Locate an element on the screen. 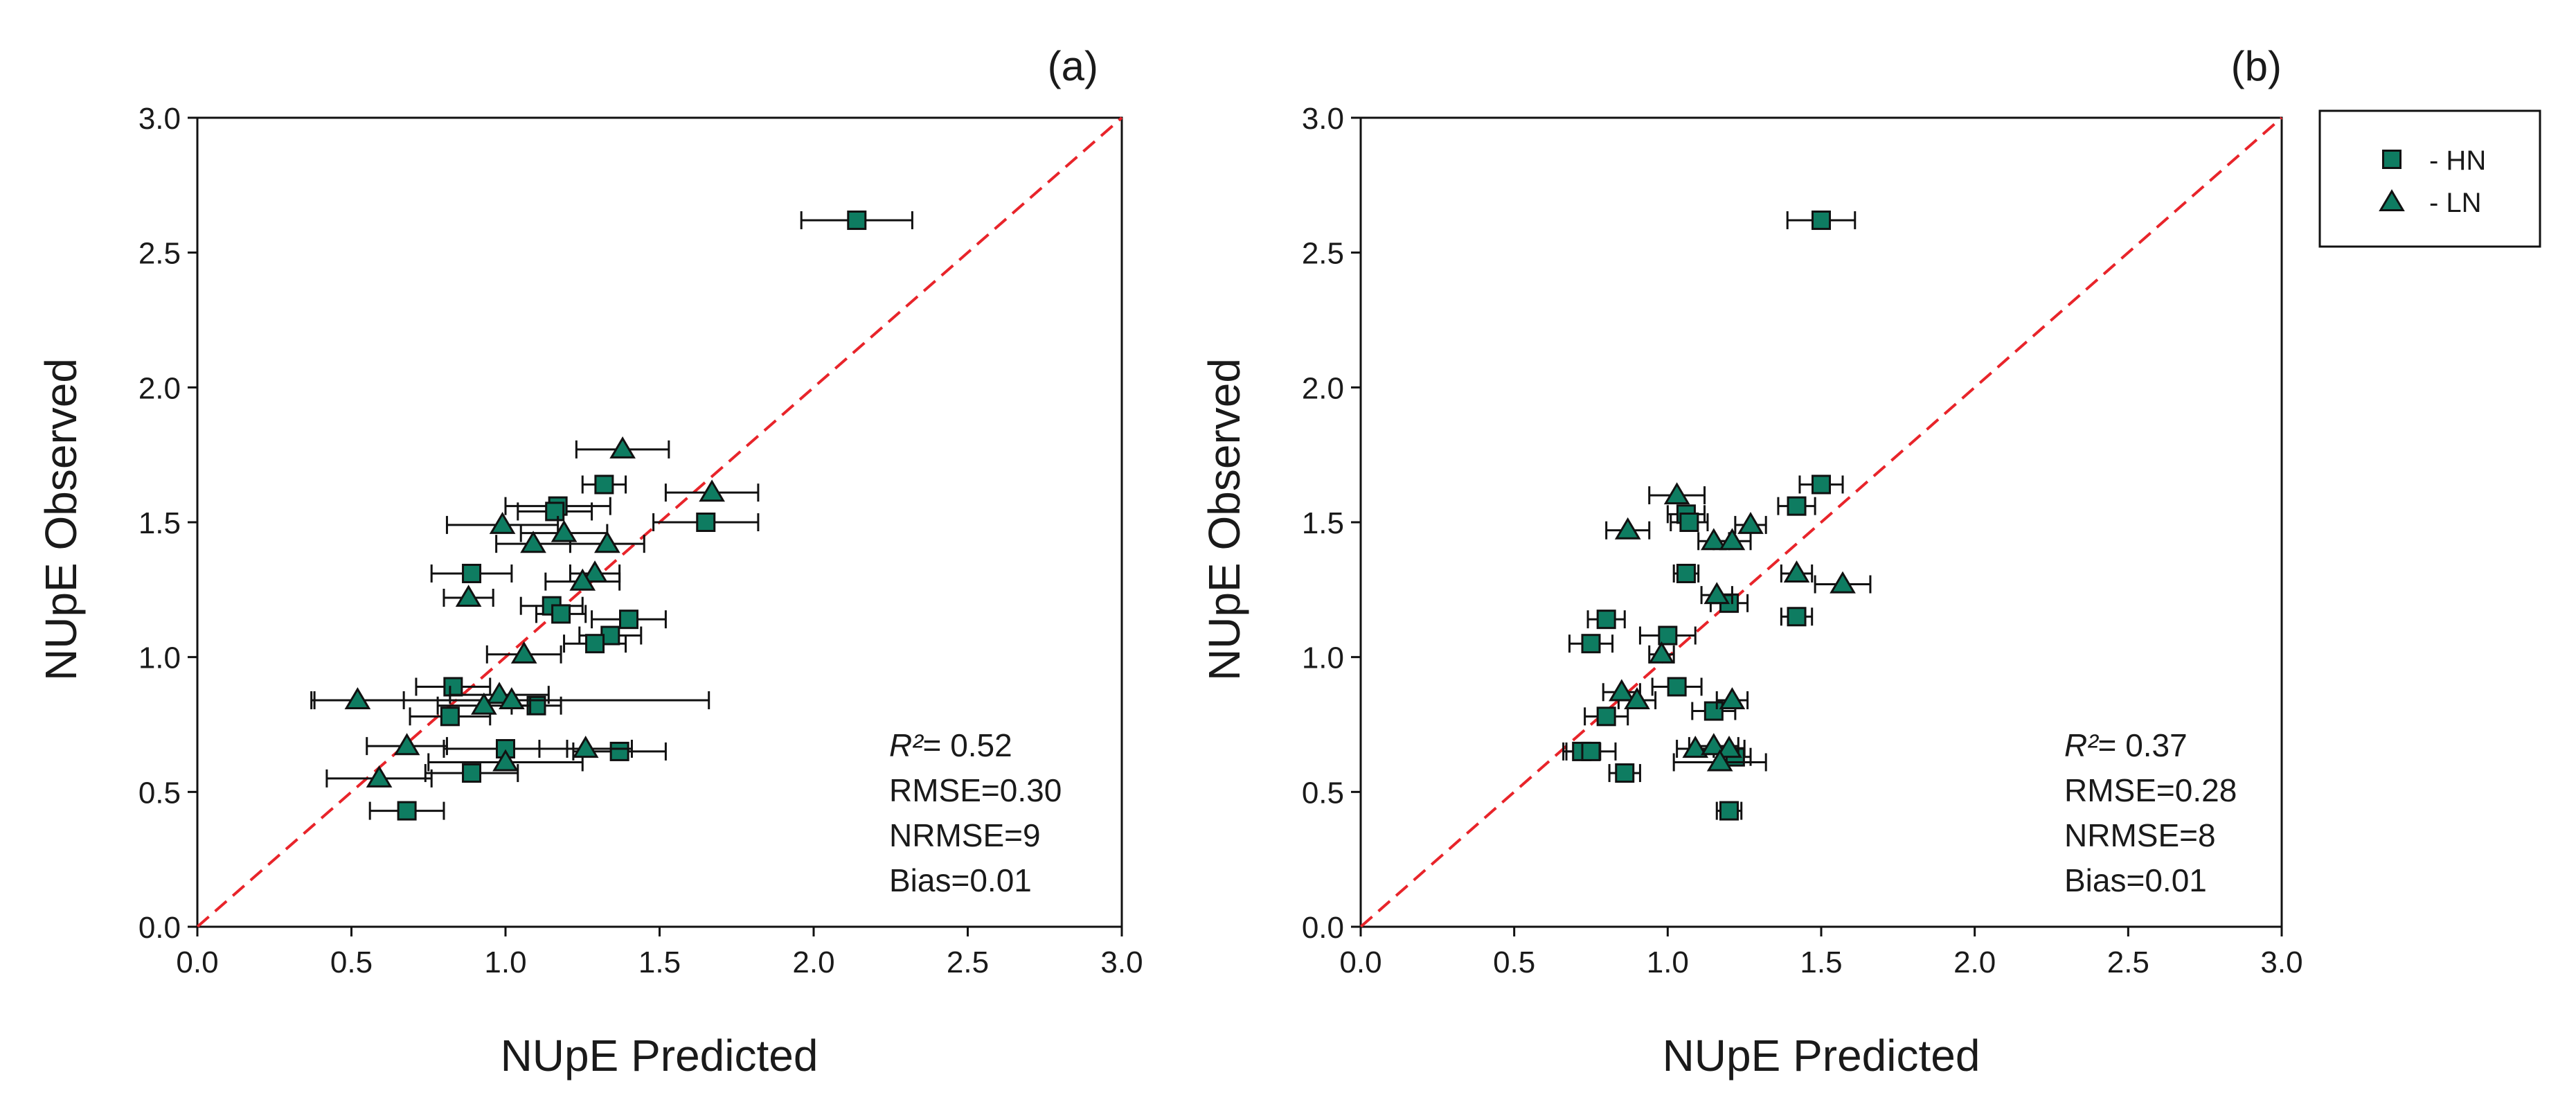  legend-ln-label: - LN is located at coordinates (2455, 203).